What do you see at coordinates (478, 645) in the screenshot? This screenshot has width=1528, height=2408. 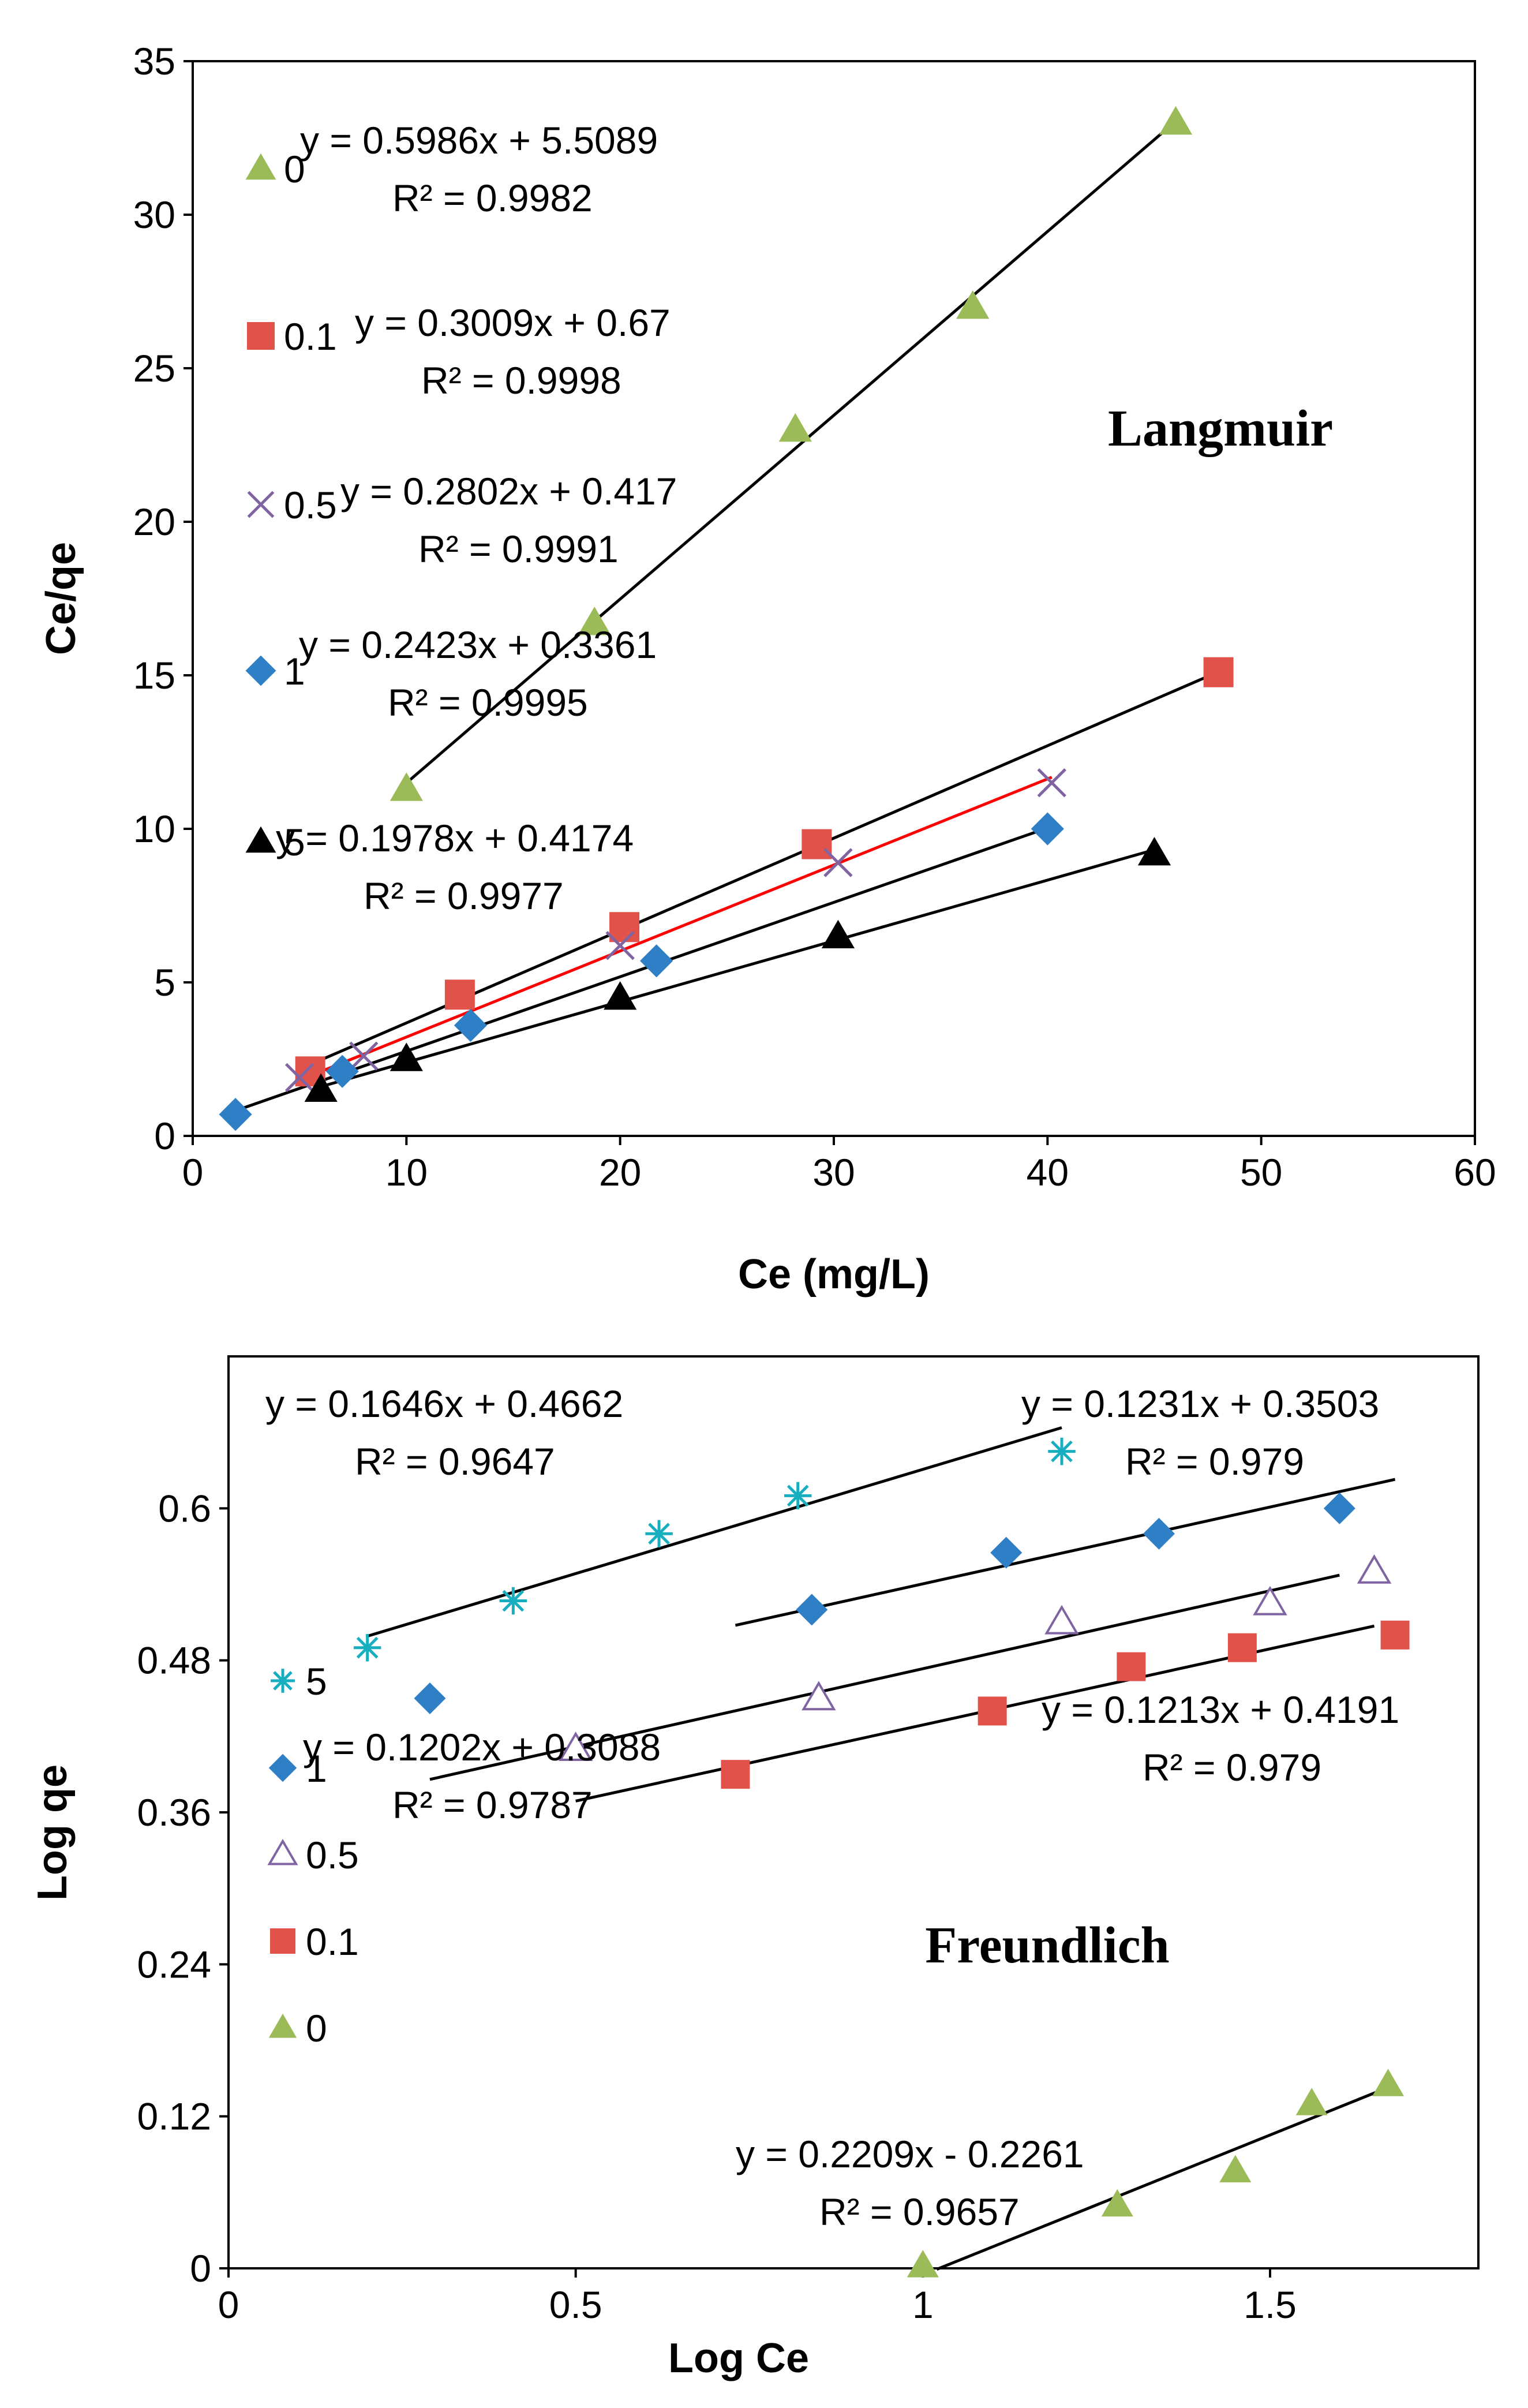 I see `langmuir-eq-3: y = 0.2423x + 0.3361` at bounding box center [478, 645].